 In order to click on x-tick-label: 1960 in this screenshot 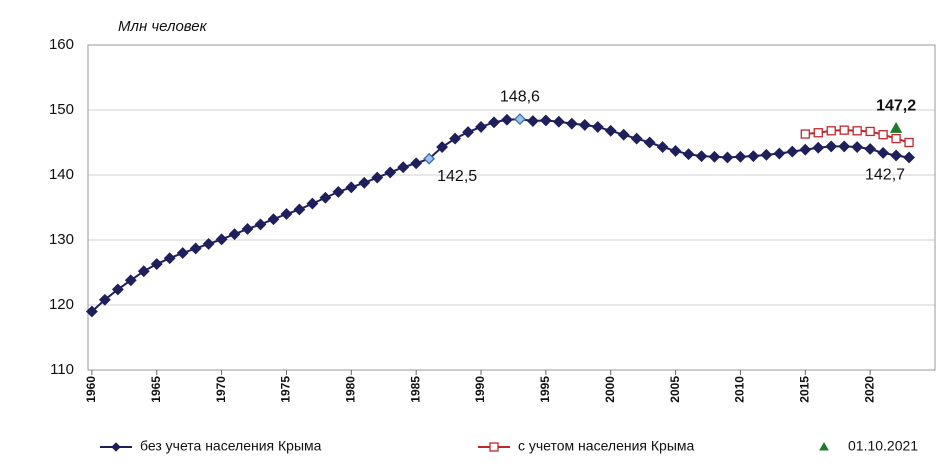, I will do `click(91, 389)`.